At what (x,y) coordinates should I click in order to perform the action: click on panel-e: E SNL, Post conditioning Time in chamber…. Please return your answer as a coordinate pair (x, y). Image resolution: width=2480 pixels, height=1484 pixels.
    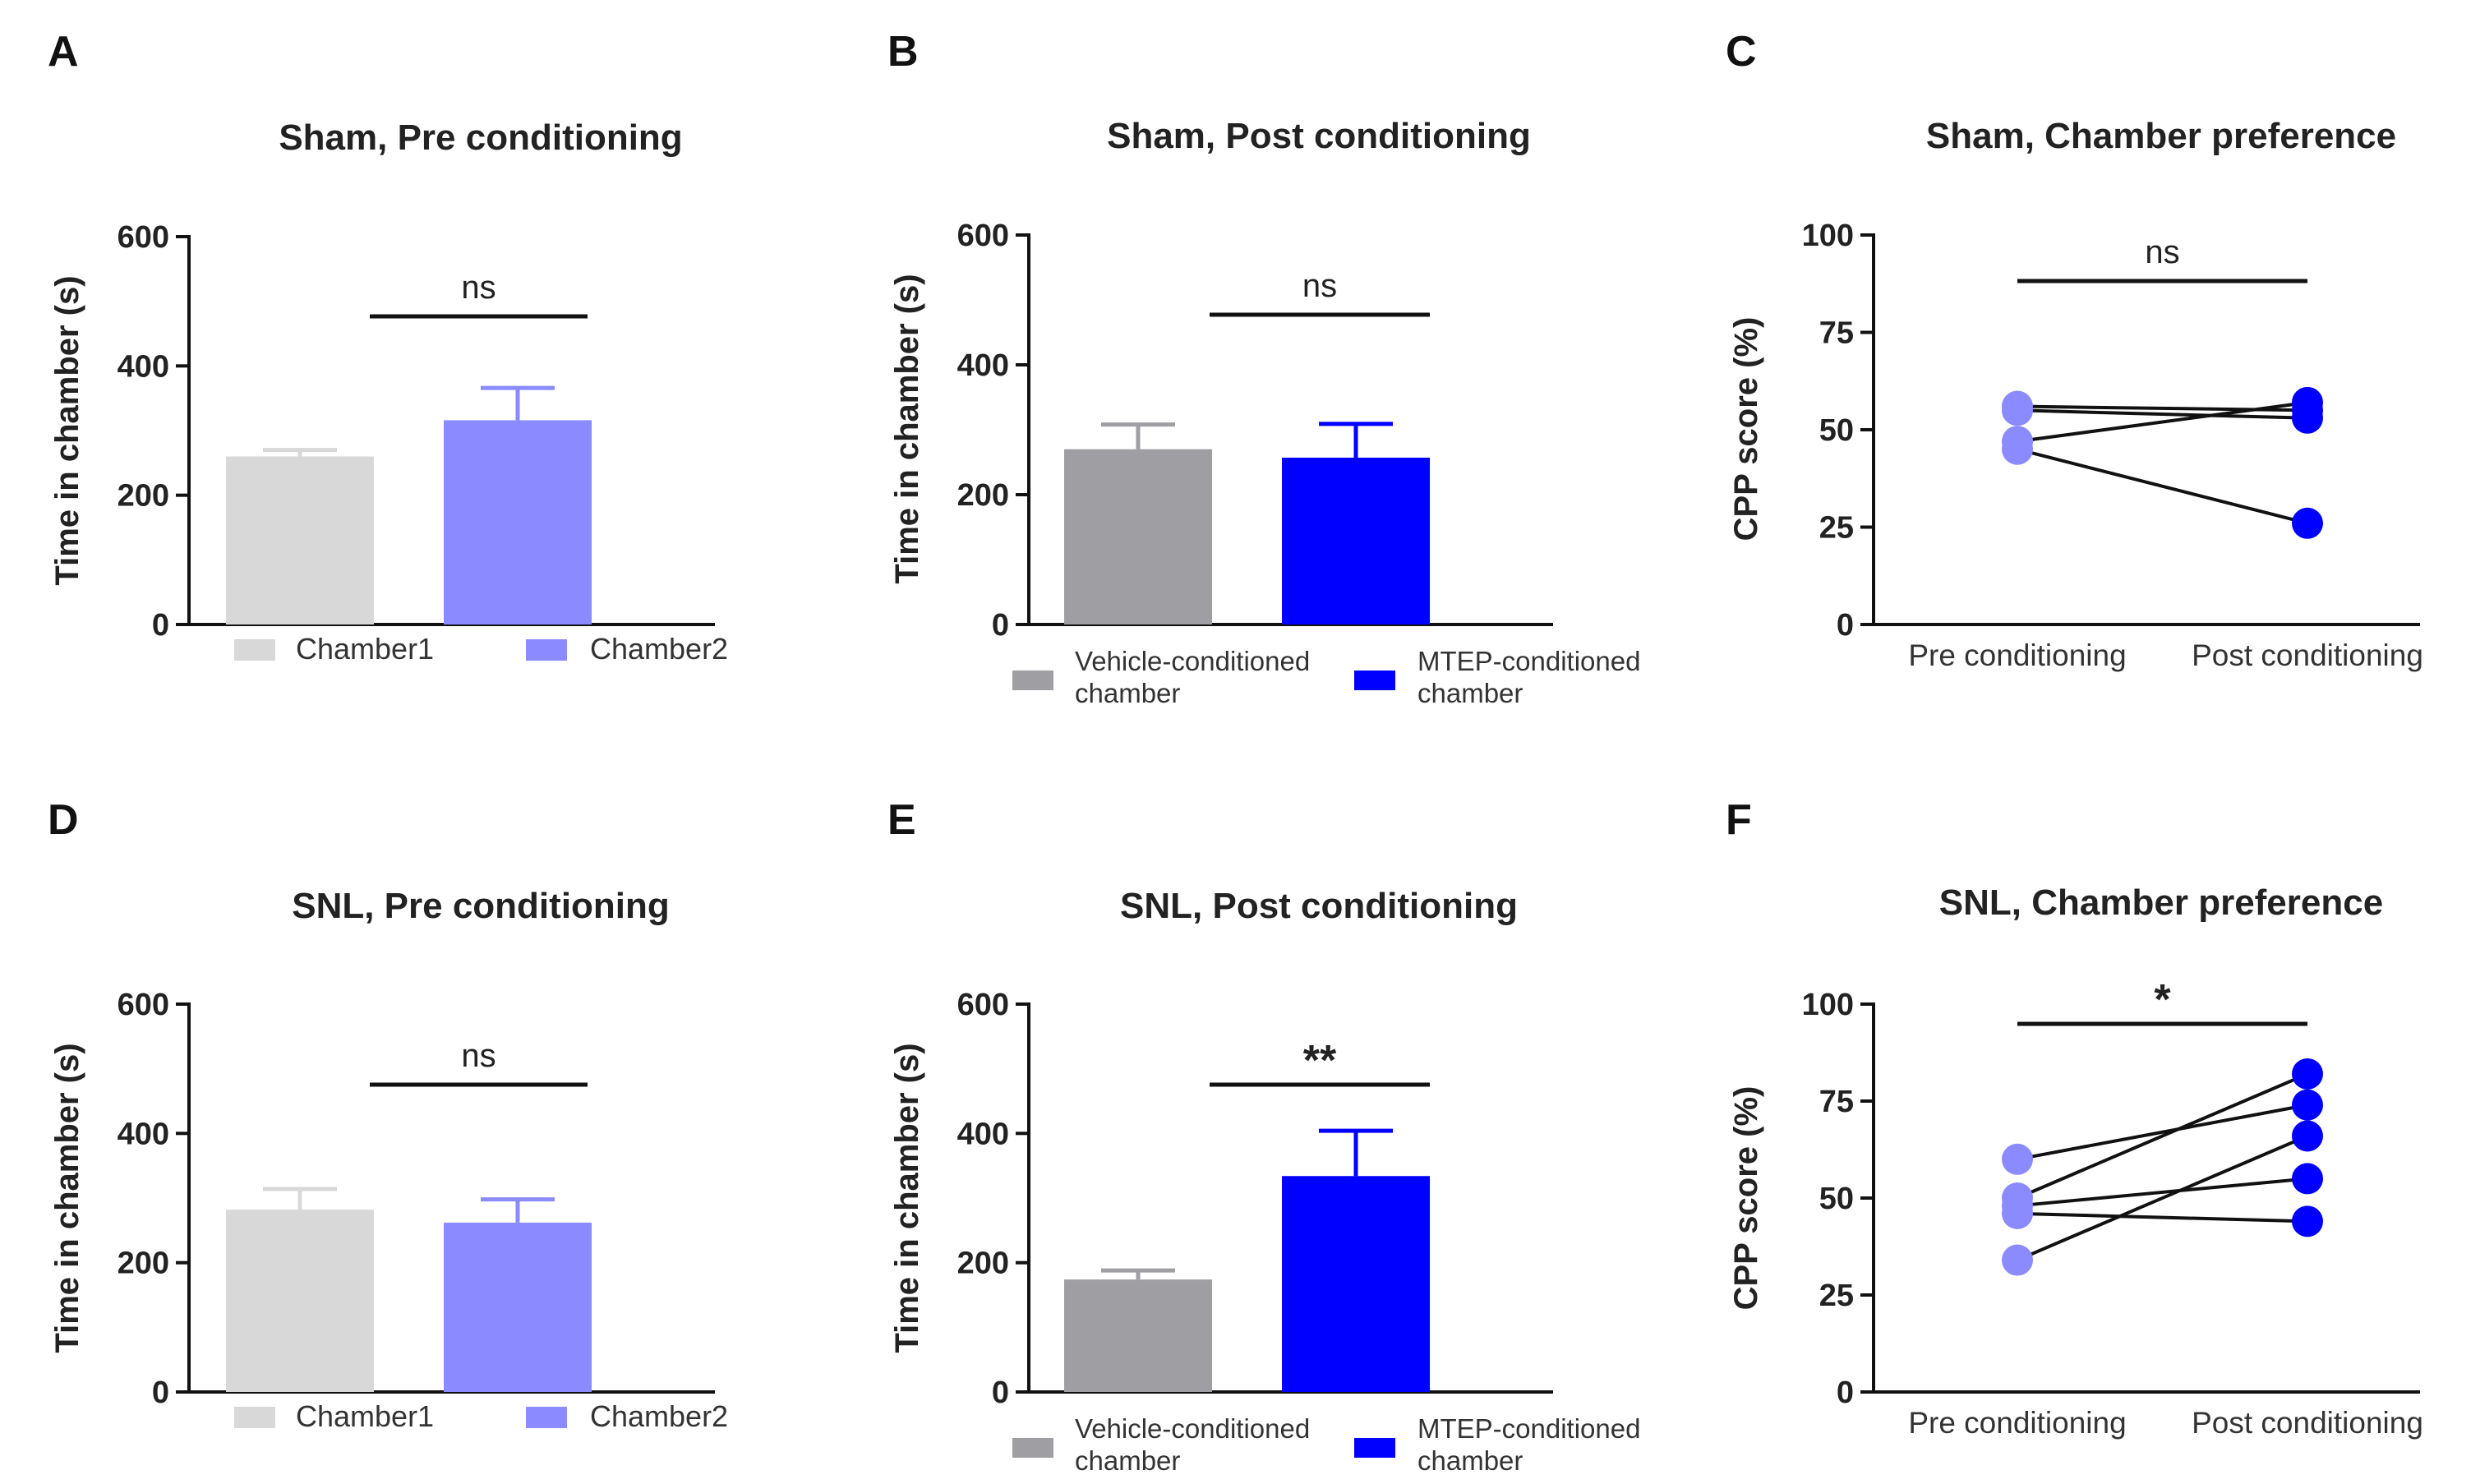
    Looking at the image, I should click on (1264, 1136).